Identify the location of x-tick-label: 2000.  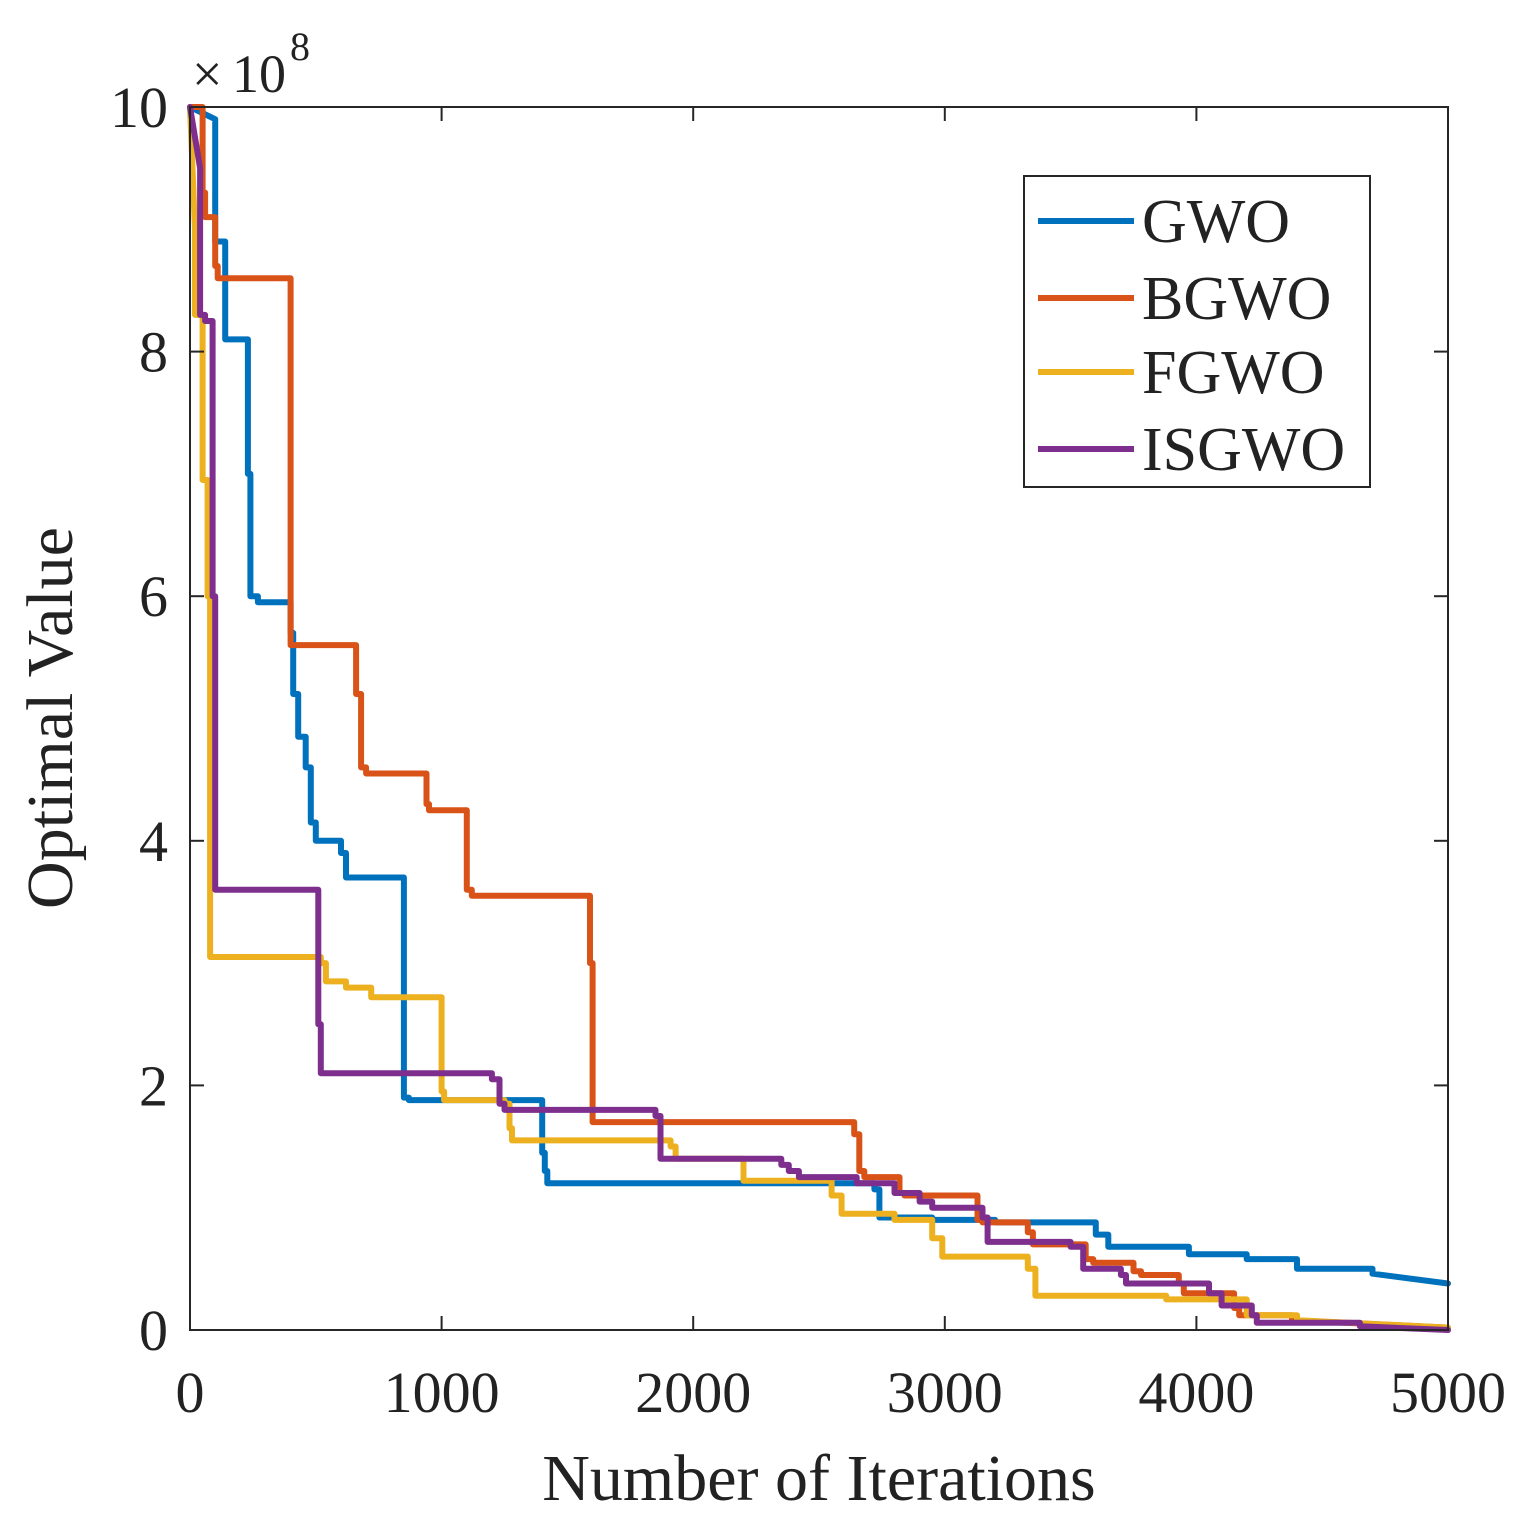
(693, 1392).